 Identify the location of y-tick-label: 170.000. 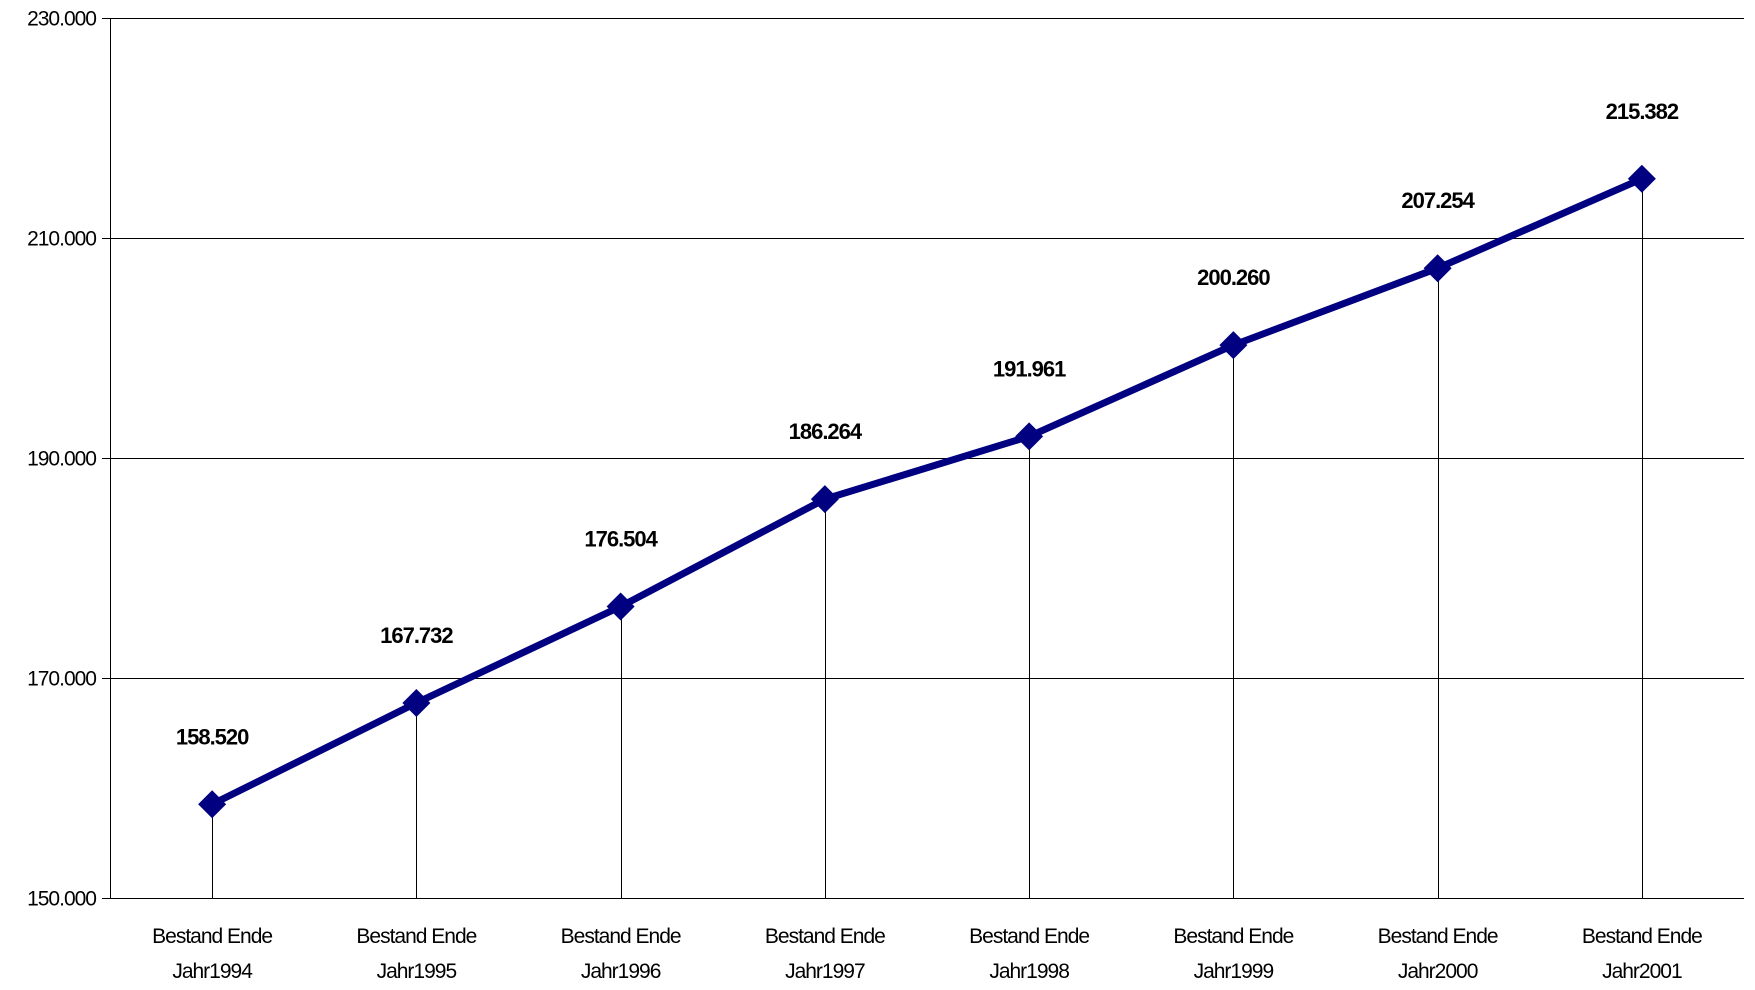
(61, 679).